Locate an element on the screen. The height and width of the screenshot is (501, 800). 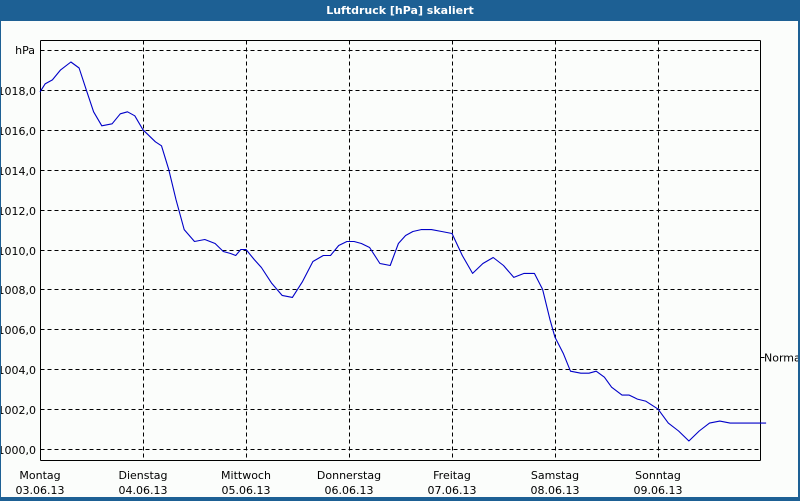
x-tick-date-label: 03.06.13 is located at coordinates (40, 490).